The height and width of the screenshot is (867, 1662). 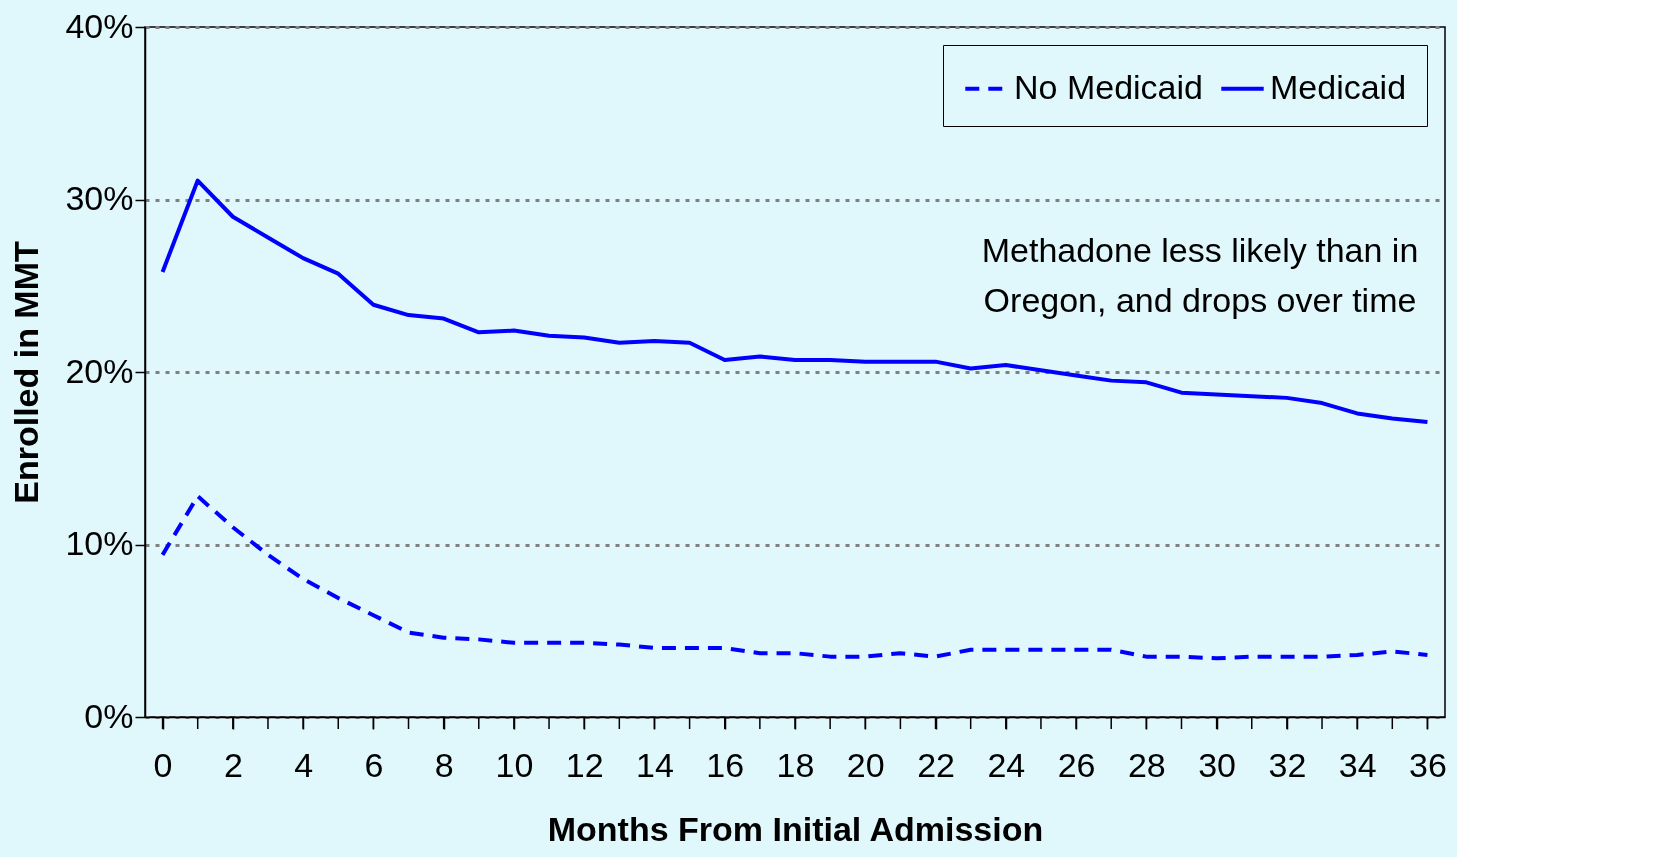 I want to click on annotation: Methadone less likely than in Oregon, and drops over time, so click(x=1200, y=275).